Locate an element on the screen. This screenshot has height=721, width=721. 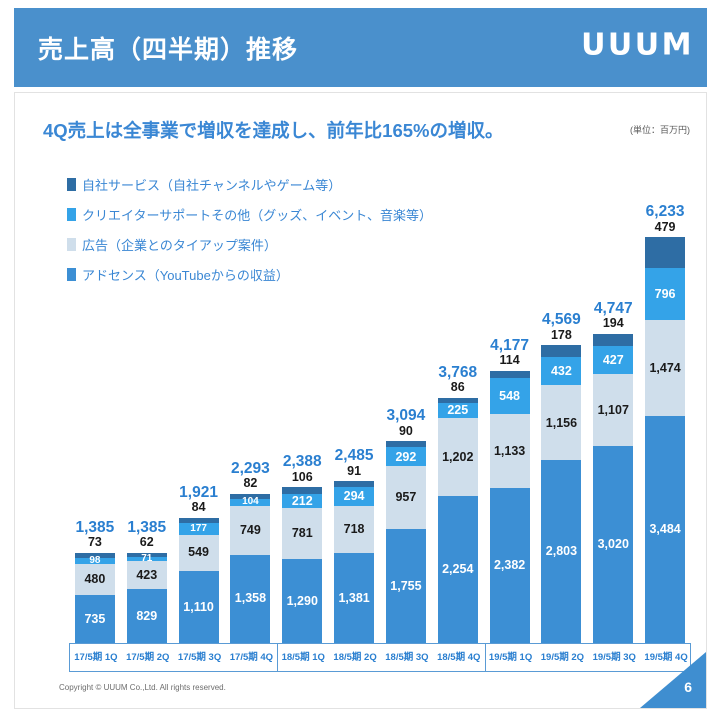
bar-segment: 829 is located at coordinates (146, 615).